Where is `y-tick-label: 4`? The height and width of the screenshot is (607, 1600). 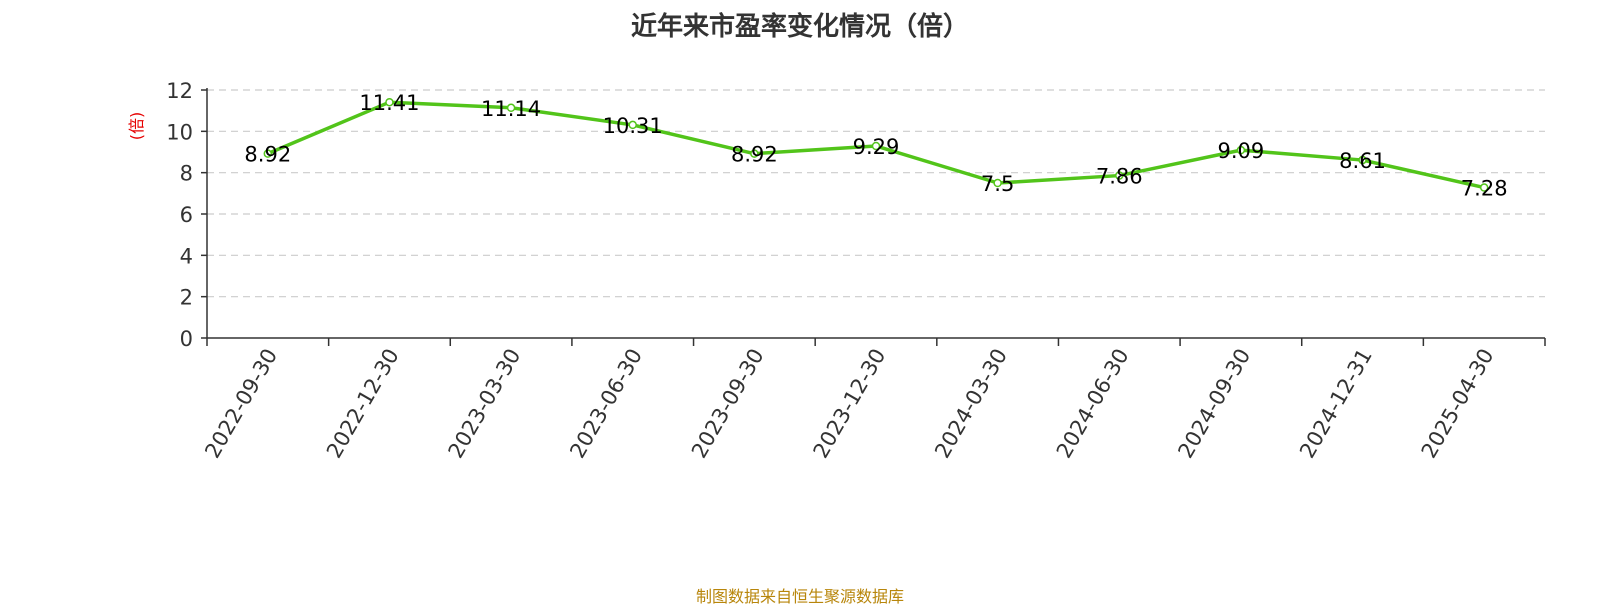 y-tick-label: 4 is located at coordinates (186, 256).